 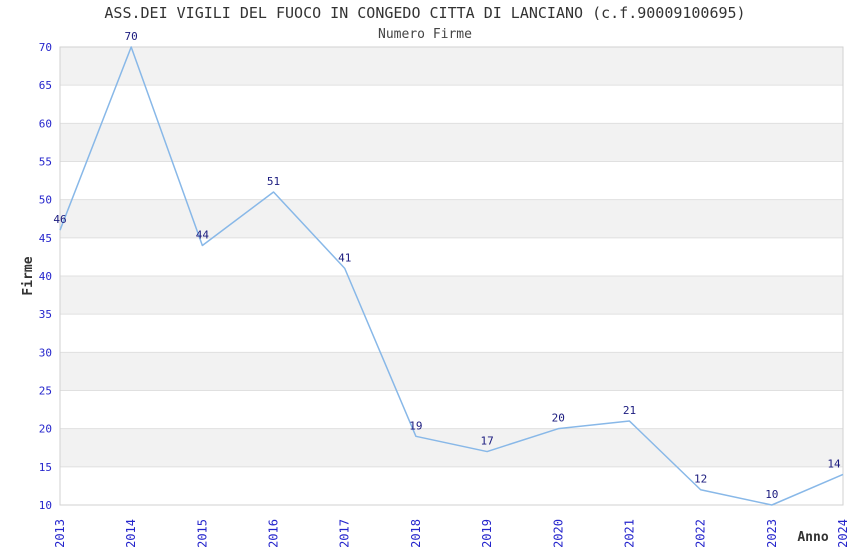 I want to click on x-tick-label: 2013, so click(x=60, y=533).